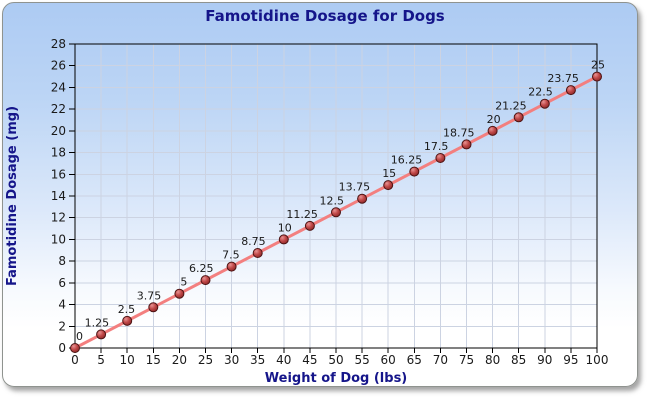 This screenshot has width=650, height=400. I want to click on data-point-label: 7.5, so click(231, 255).